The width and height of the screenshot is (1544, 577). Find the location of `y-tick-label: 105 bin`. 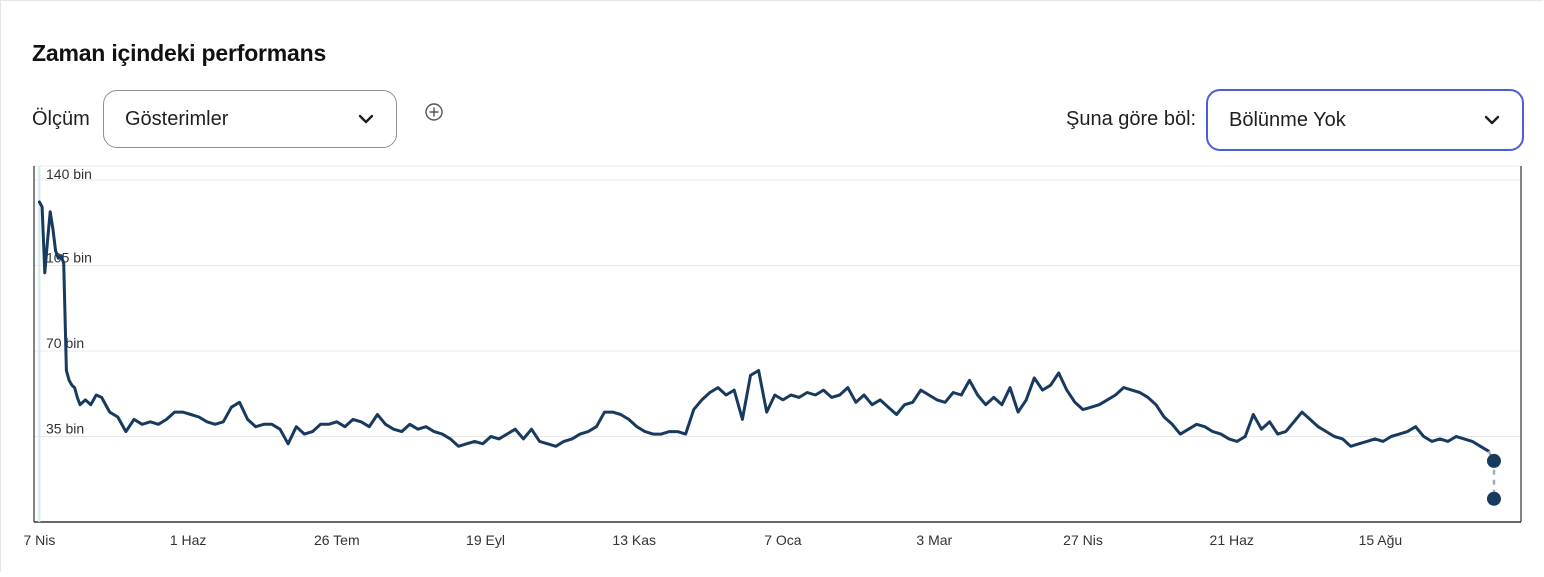

y-tick-label: 105 bin is located at coordinates (69, 258).